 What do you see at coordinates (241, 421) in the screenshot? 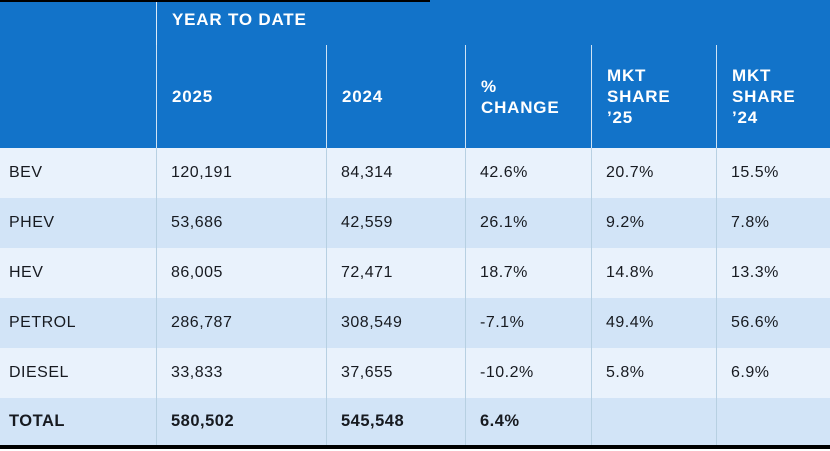
I see `cell-2025: 580,502` at bounding box center [241, 421].